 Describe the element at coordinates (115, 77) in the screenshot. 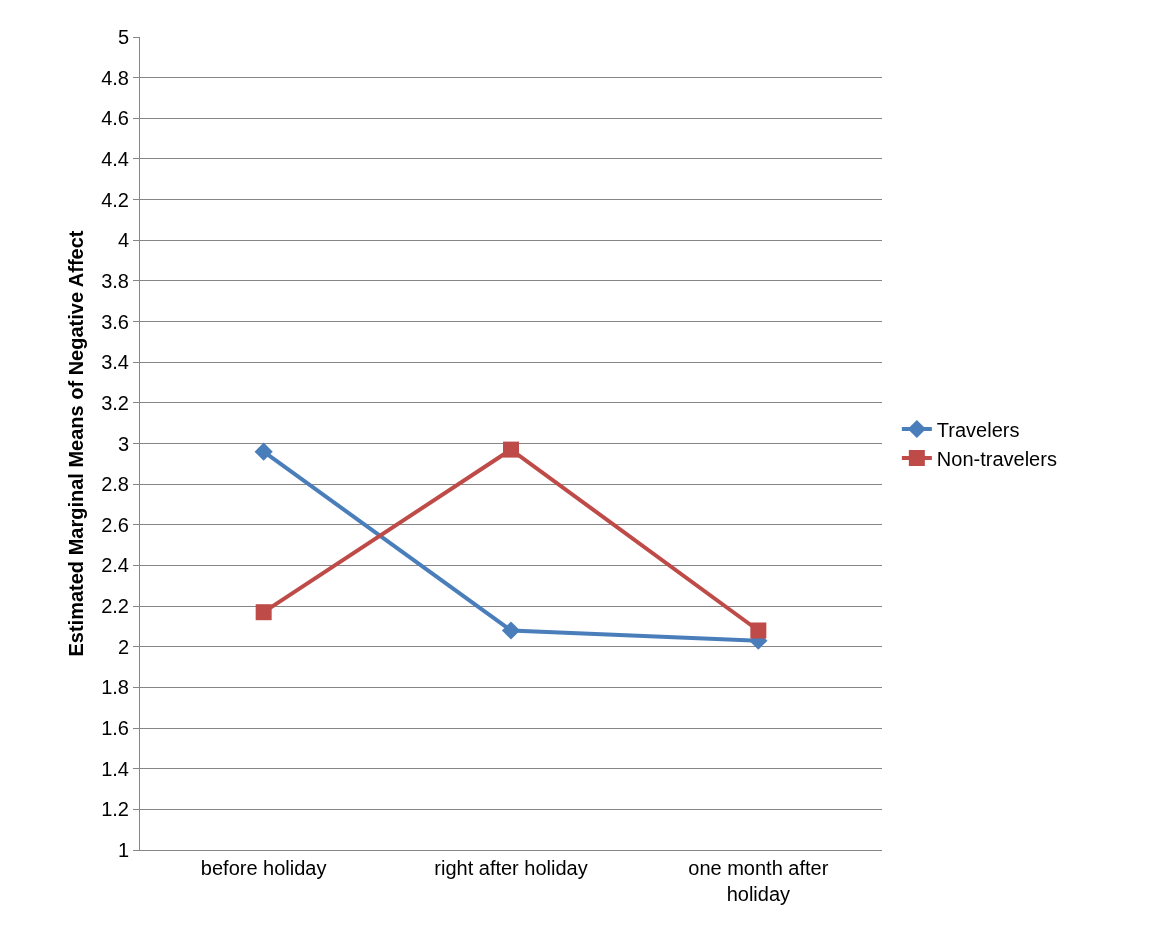

I see `y-tick-label: 4.8` at that location.